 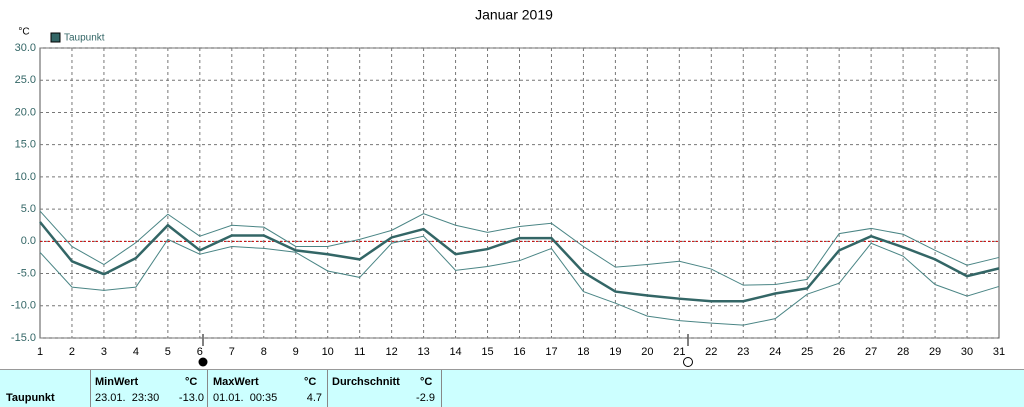 I want to click on x-tick-label: 27, so click(x=871, y=352).